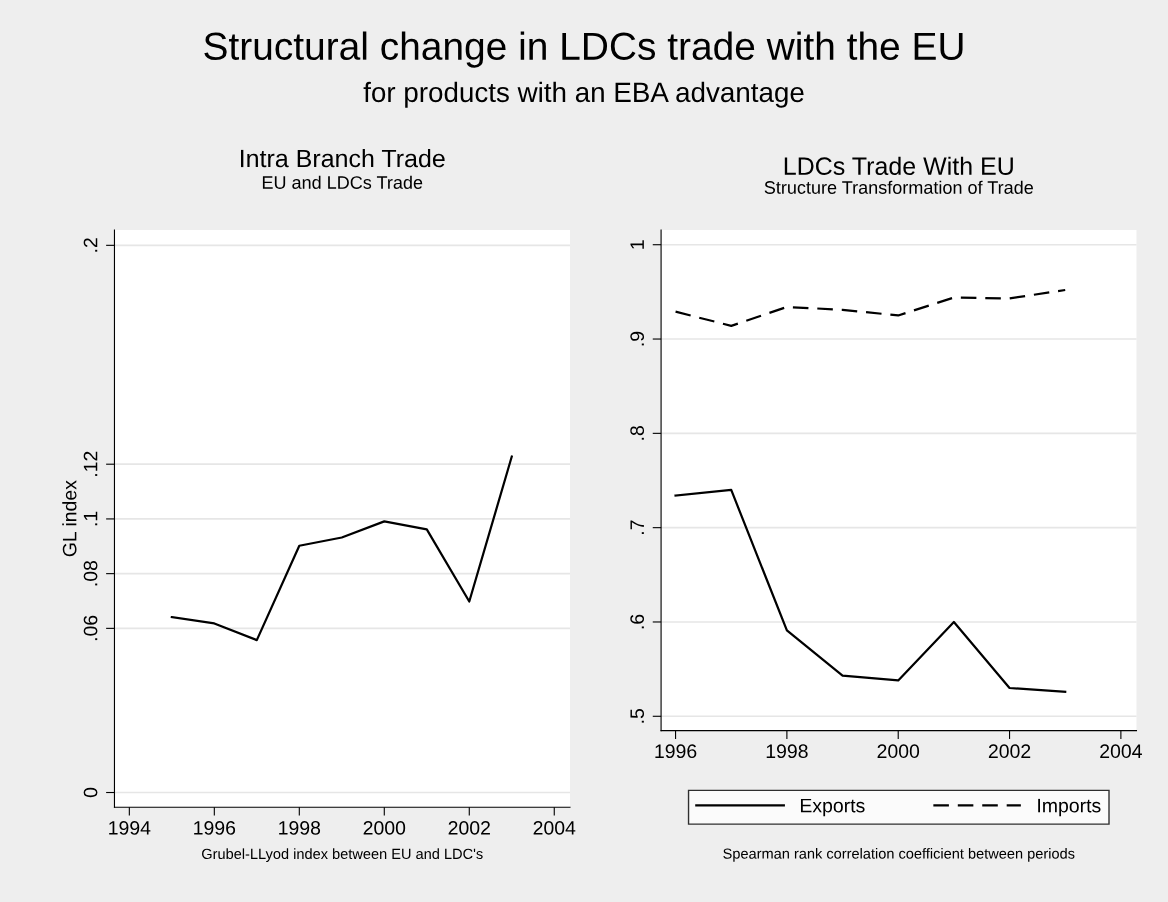  I want to click on y-tick-label: .9, so click(637, 338).